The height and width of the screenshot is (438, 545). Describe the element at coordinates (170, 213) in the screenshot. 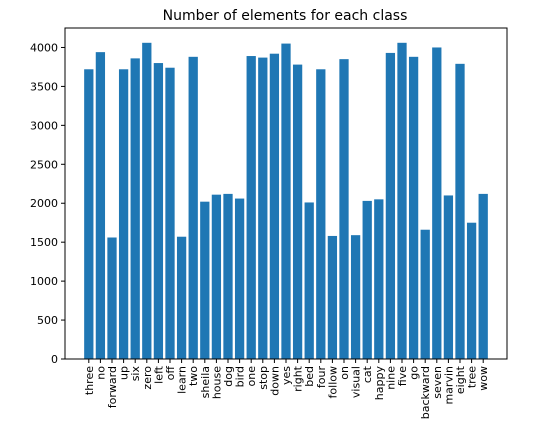

I see `bar-off` at that location.